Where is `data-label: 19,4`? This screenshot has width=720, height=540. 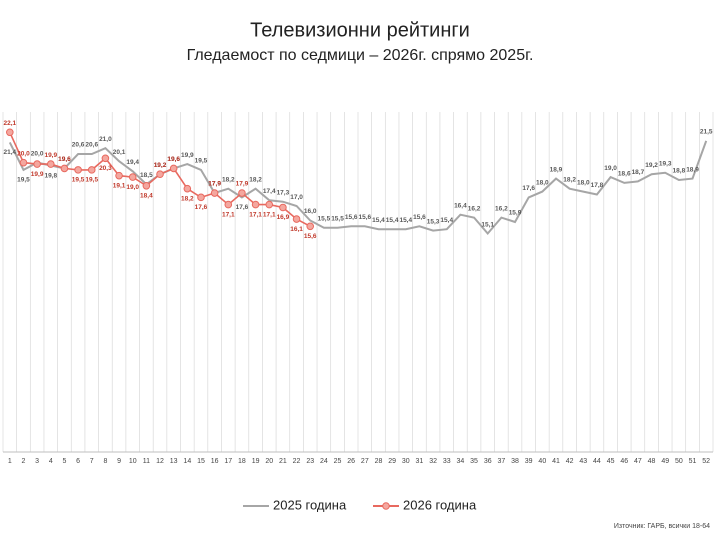
data-label: 19,4 is located at coordinates (132, 162).